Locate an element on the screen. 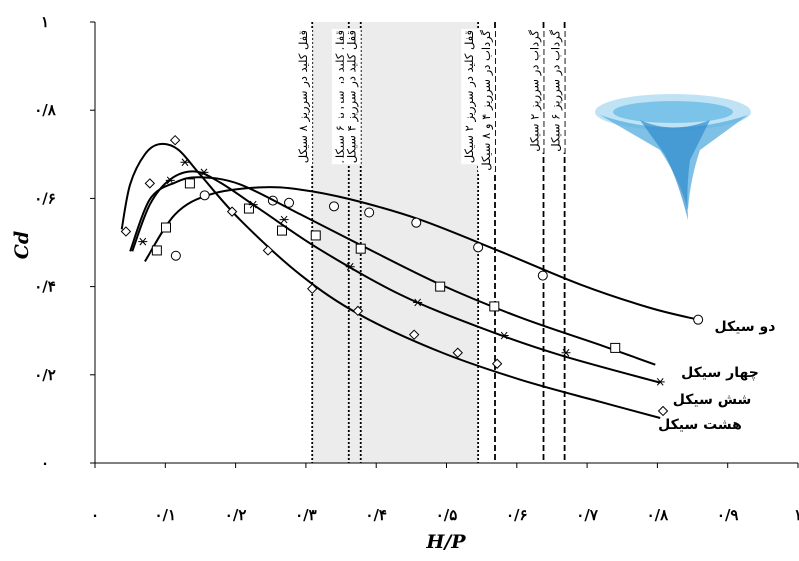 The height and width of the screenshot is (561, 799). annotation-label: قفل کلید در سرریز ۸ سیکل is located at coordinates (303, 96).